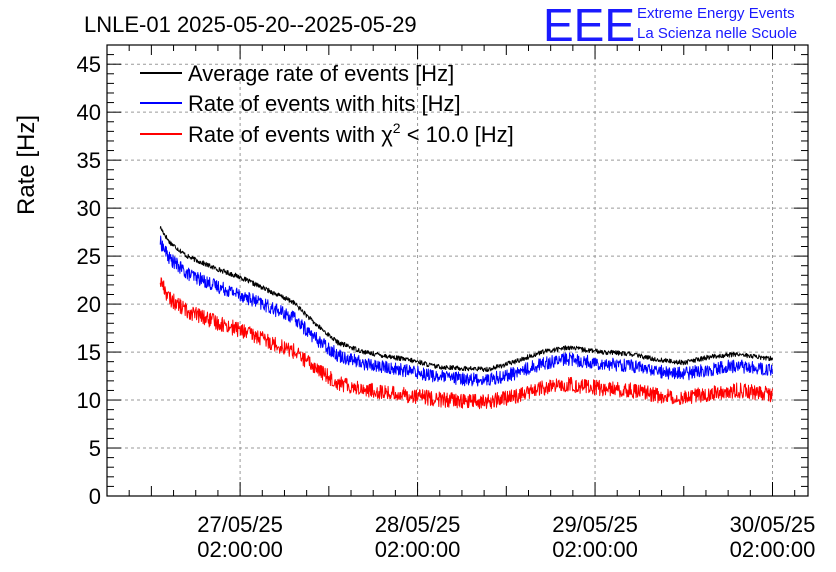 This screenshot has width=836, height=572. What do you see at coordinates (89, 64) in the screenshot?
I see `y-tick-label: 45` at bounding box center [89, 64].